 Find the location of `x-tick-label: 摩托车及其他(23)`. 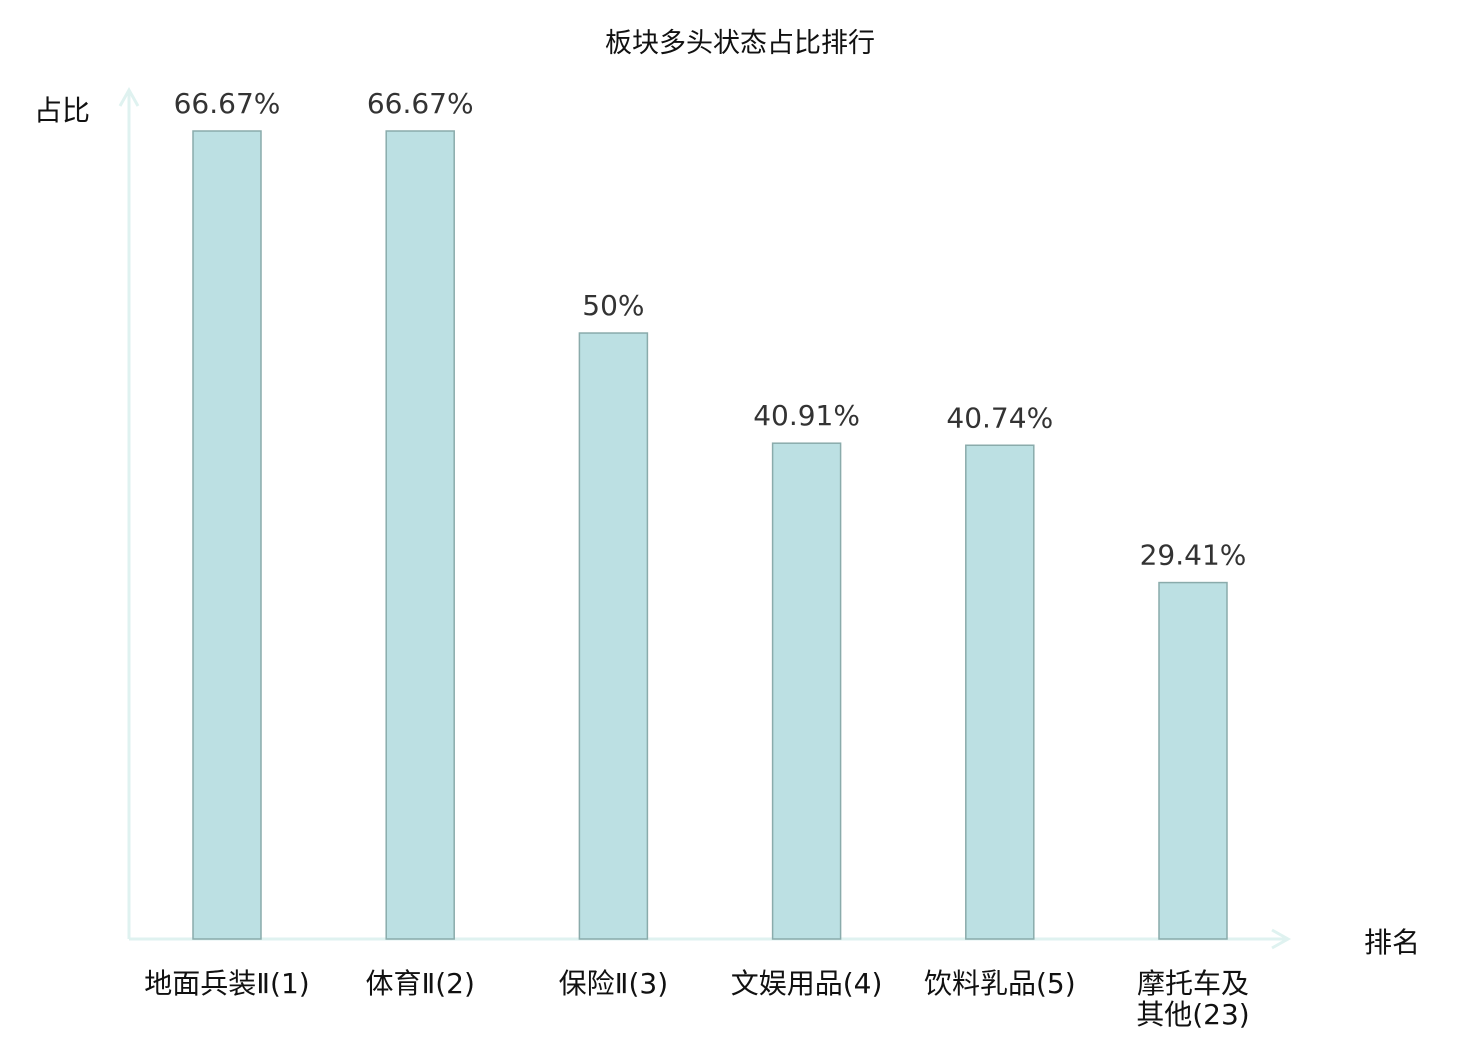

x-tick-label: 摩托车及其他(23) is located at coordinates (1192, 999).